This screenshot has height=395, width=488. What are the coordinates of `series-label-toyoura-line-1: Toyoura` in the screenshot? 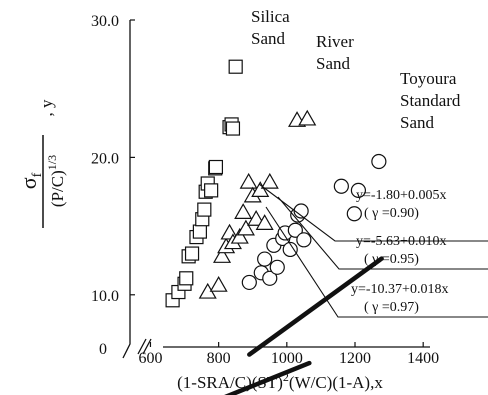 It's located at (428, 78).